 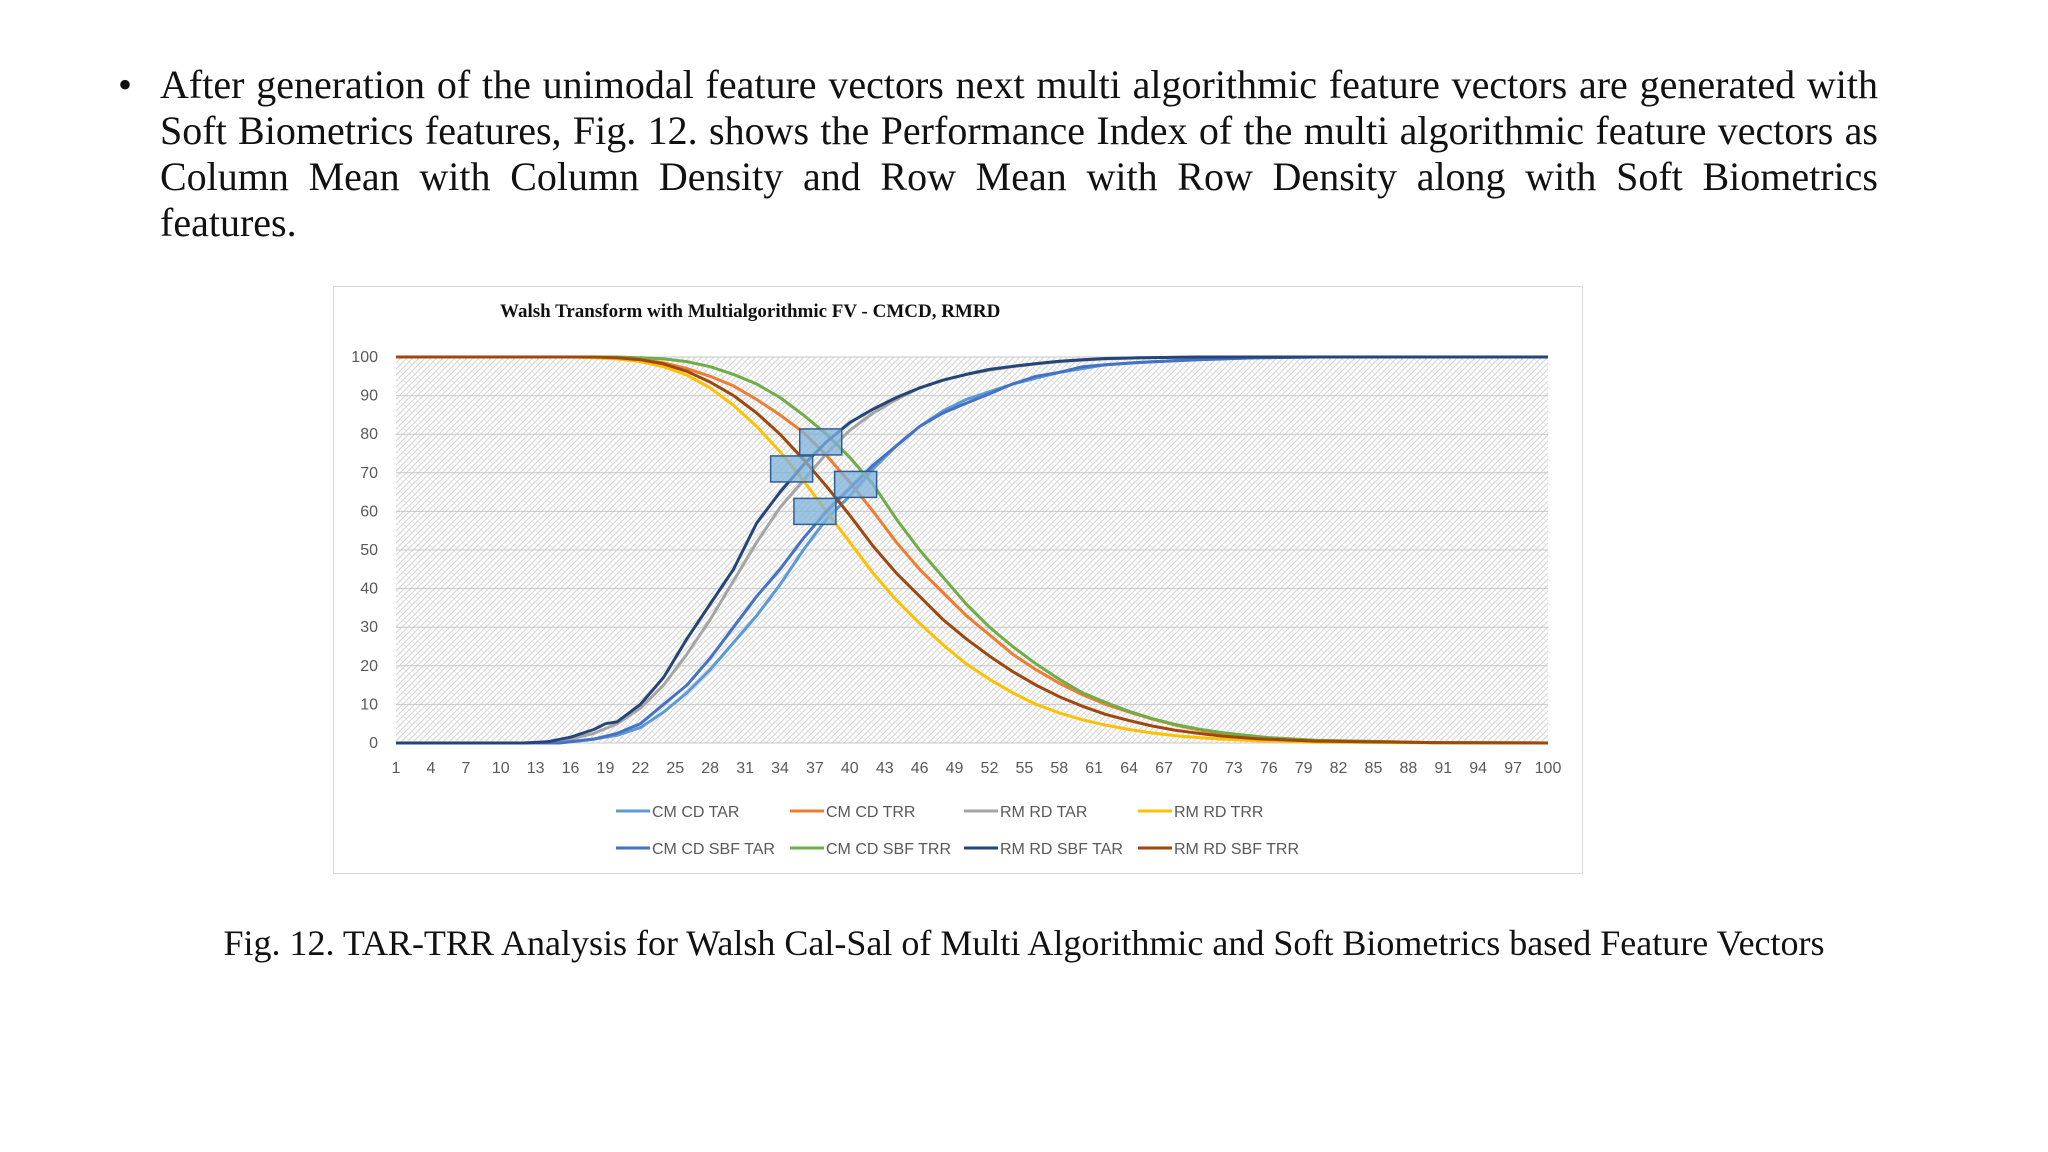 I want to click on x-tick-label: 43, so click(x=885, y=768).